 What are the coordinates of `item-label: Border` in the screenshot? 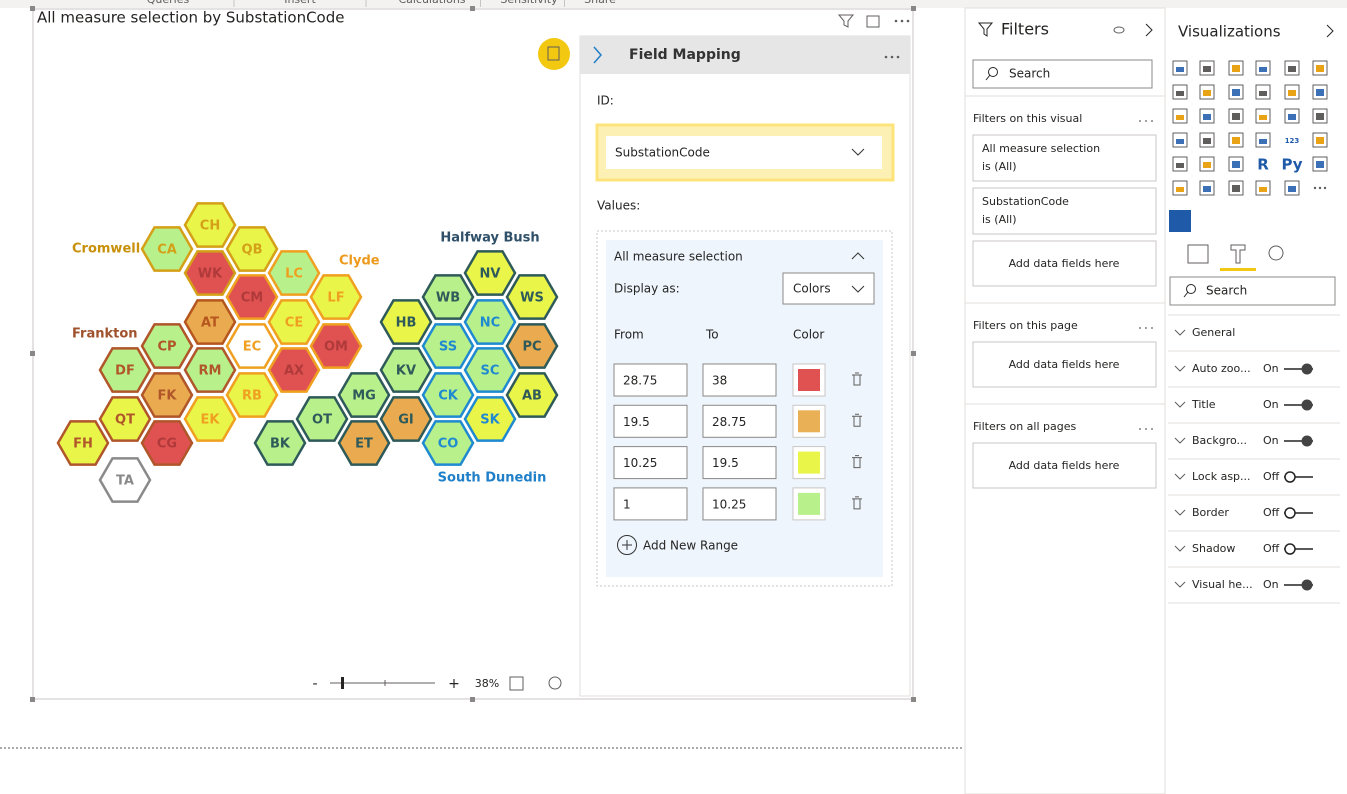 It's located at (1210, 512).